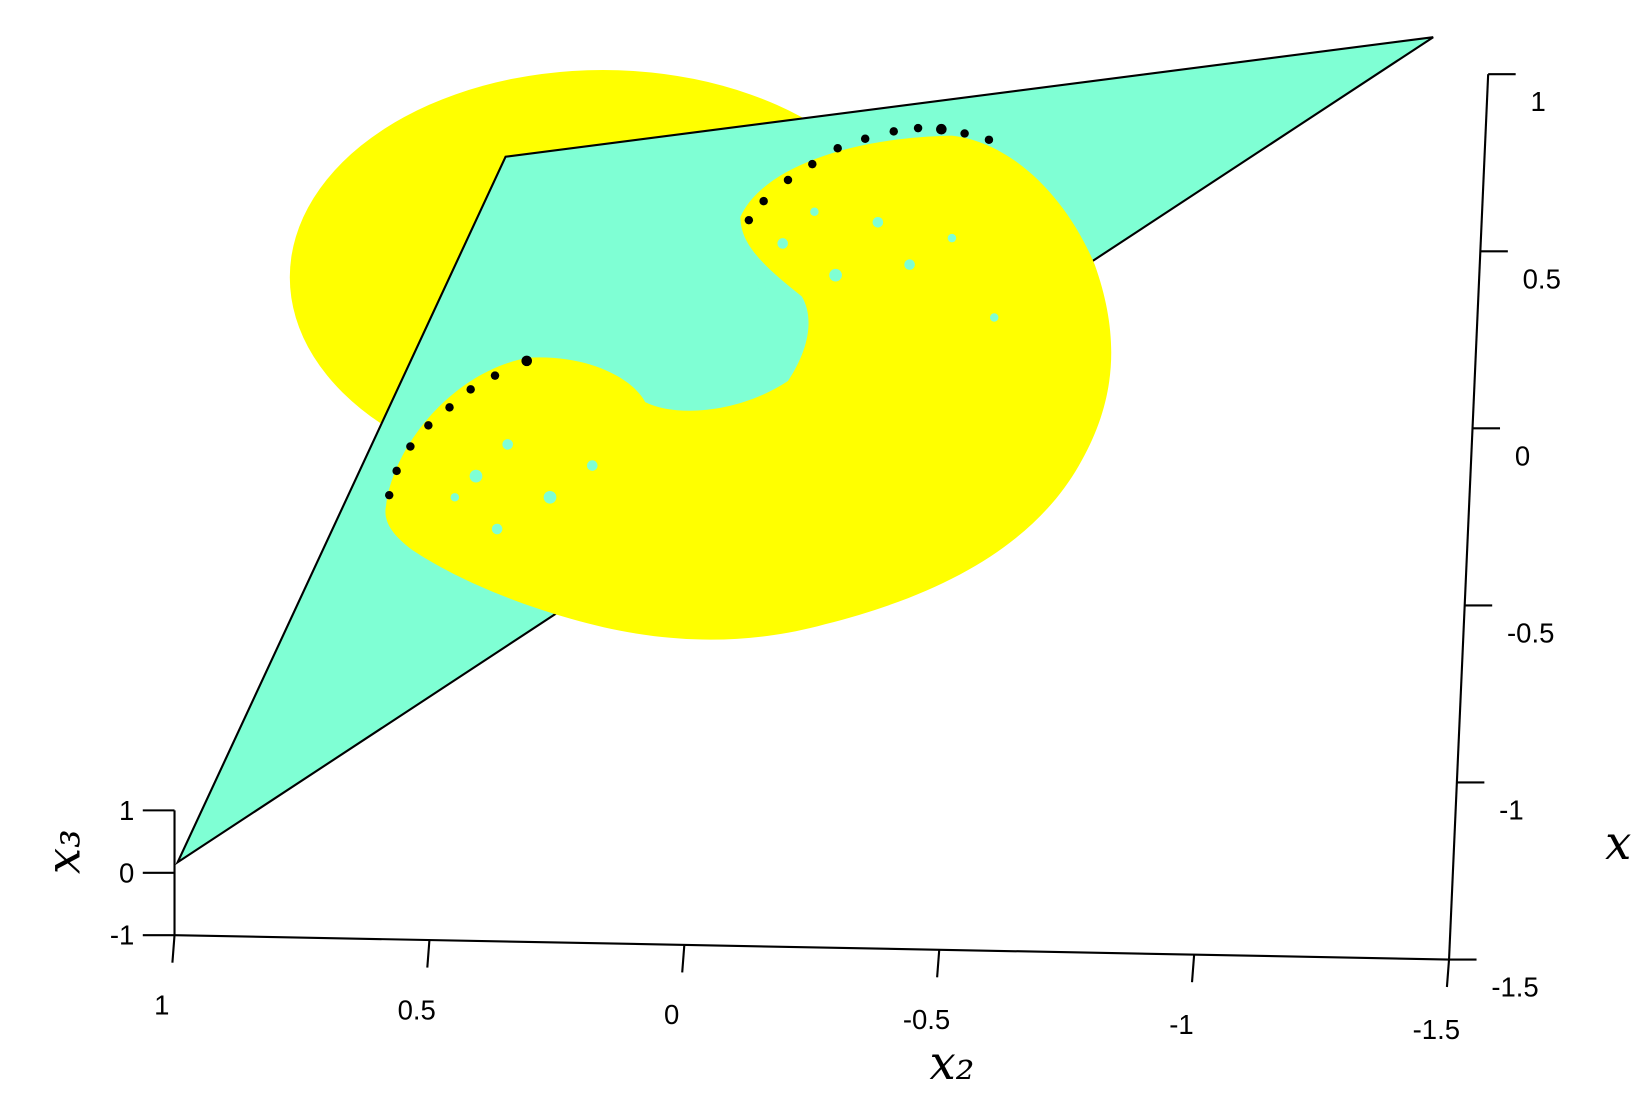 This screenshot has height=1112, width=1650. What do you see at coordinates (63, 851) in the screenshot?
I see `x3-axis-label: x₃` at bounding box center [63, 851].